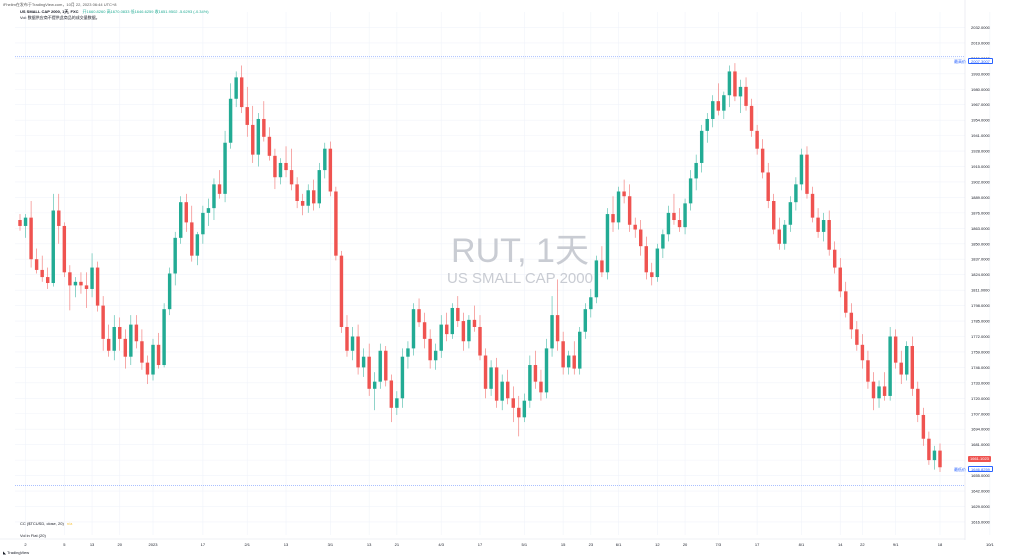 The height and width of the screenshot is (558, 1024). I want to click on low-price-label: 最低价, so click(960, 469).